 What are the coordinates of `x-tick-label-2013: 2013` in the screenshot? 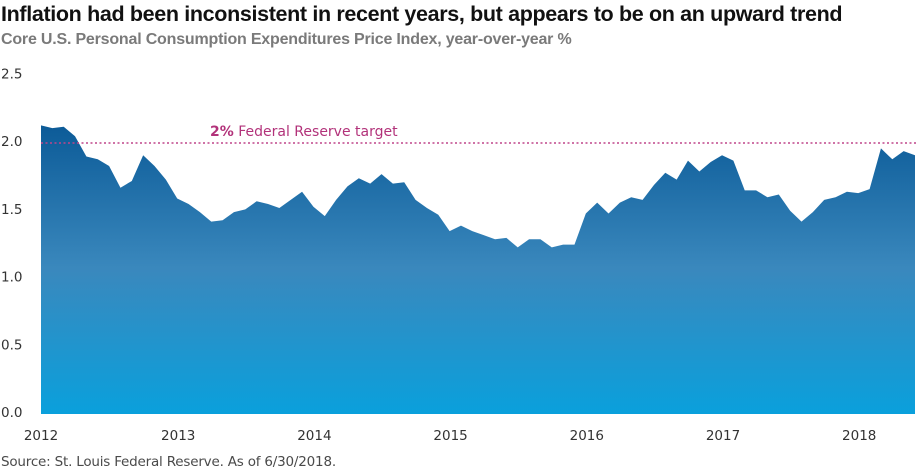 It's located at (178, 436).